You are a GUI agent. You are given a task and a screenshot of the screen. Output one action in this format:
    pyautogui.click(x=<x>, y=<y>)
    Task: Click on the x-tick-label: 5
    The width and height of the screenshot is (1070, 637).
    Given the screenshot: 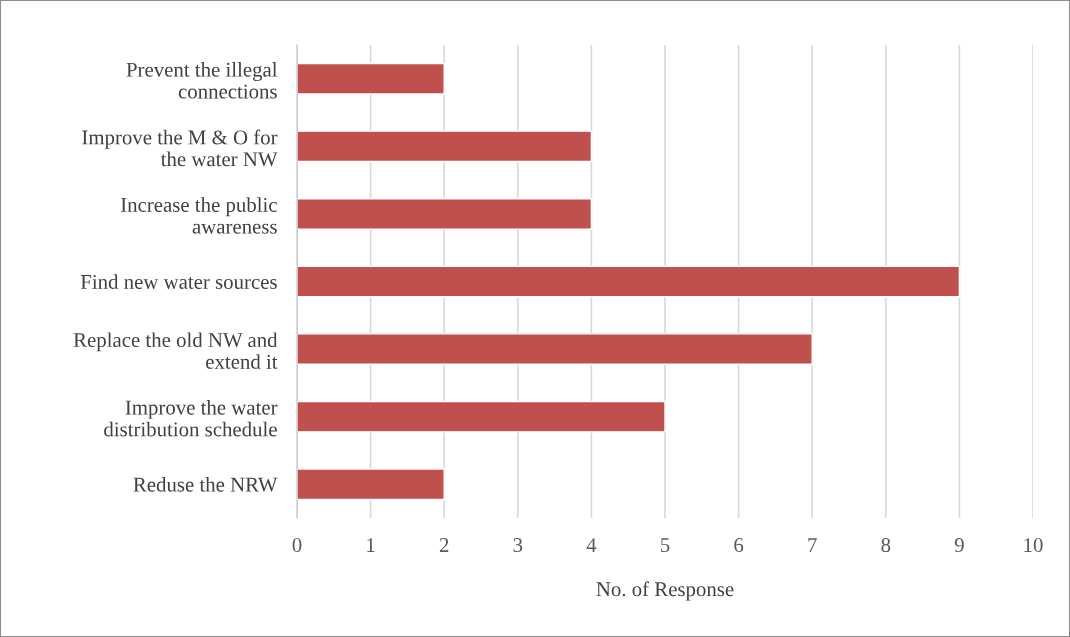 What is the action you would take?
    pyautogui.click(x=665, y=545)
    